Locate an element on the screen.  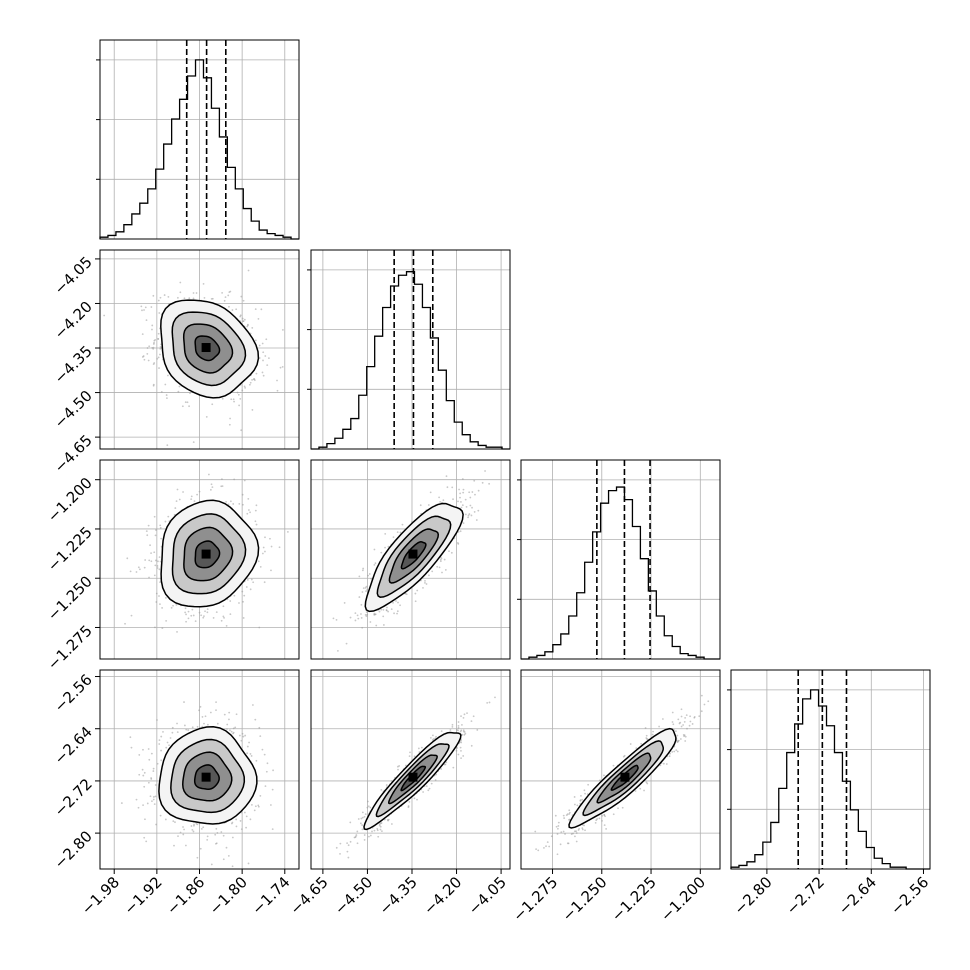
y-tick-label: −4.50 is located at coordinates (73, 409).